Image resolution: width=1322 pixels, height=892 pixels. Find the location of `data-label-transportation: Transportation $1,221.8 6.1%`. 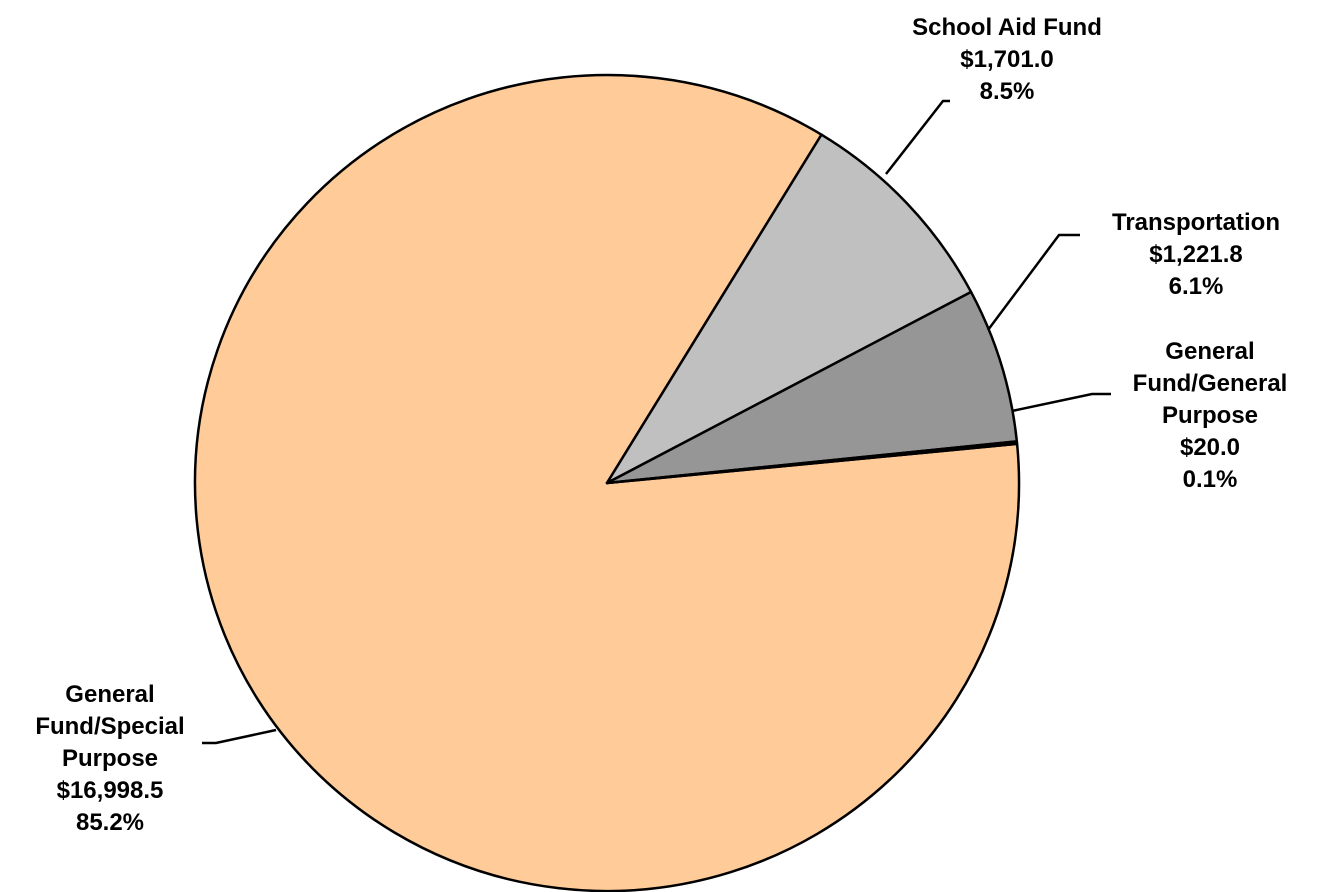

data-label-transportation: Transportation $1,221.8 6.1% is located at coordinates (1196, 254).